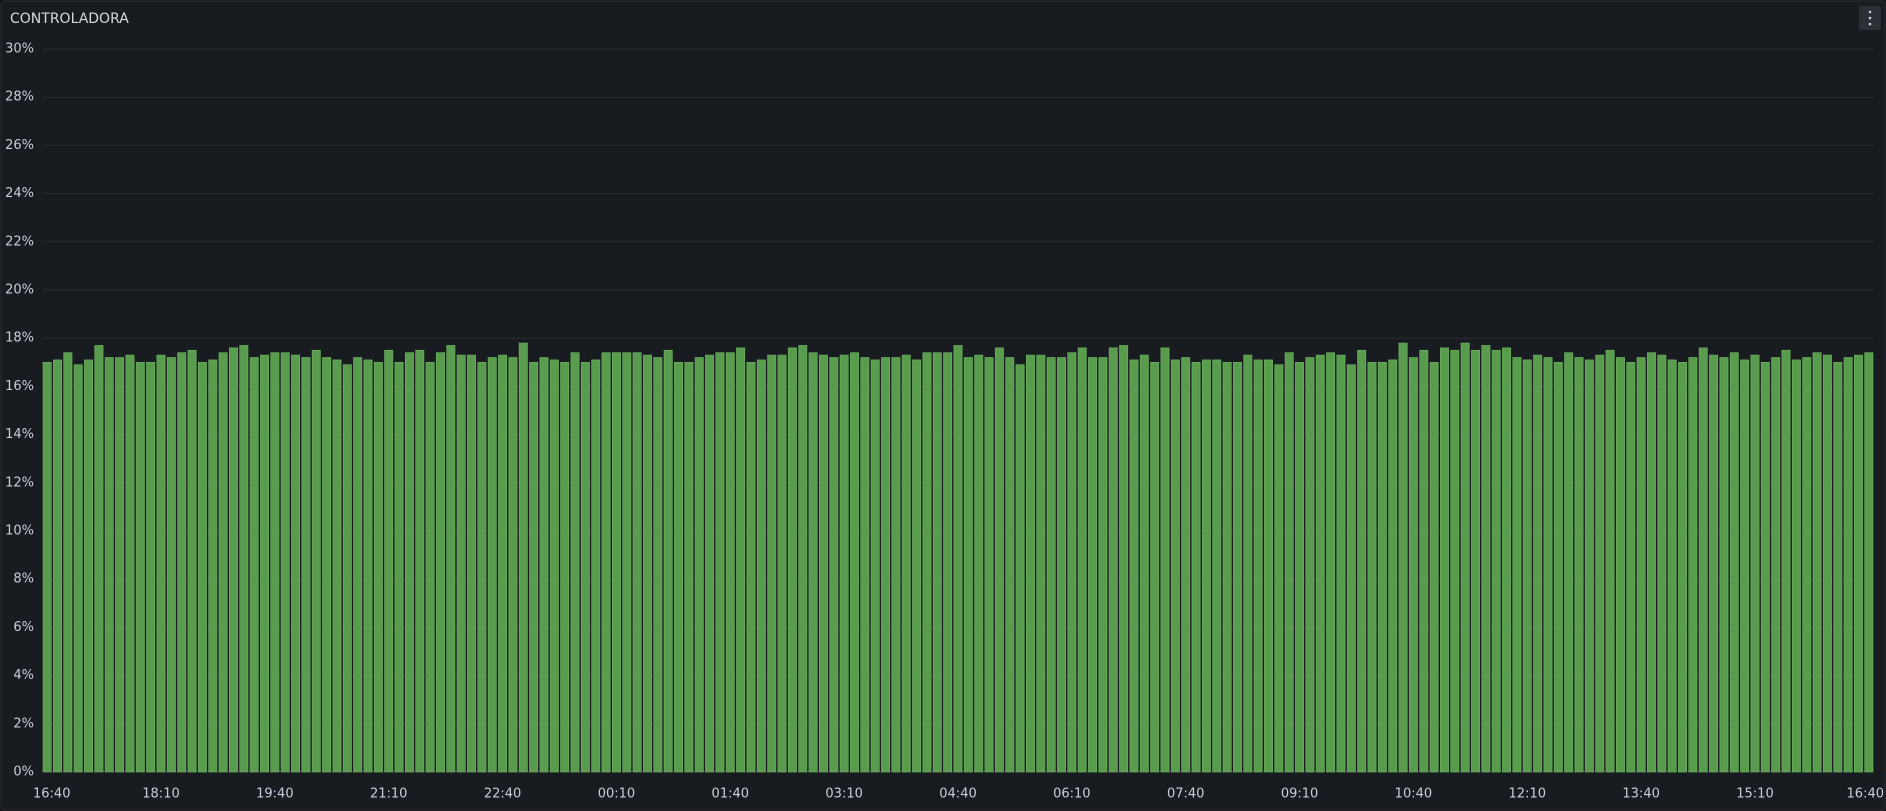 Image resolution: width=1886 pixels, height=811 pixels. What do you see at coordinates (19, 434) in the screenshot?
I see `y-tick-label: 14%` at bounding box center [19, 434].